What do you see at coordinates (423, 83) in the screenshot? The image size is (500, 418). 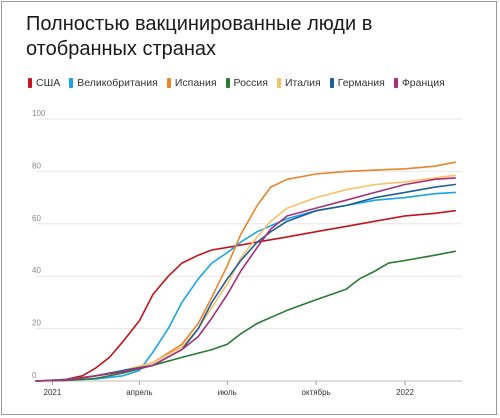 I see `legend-label: Франция` at bounding box center [423, 83].